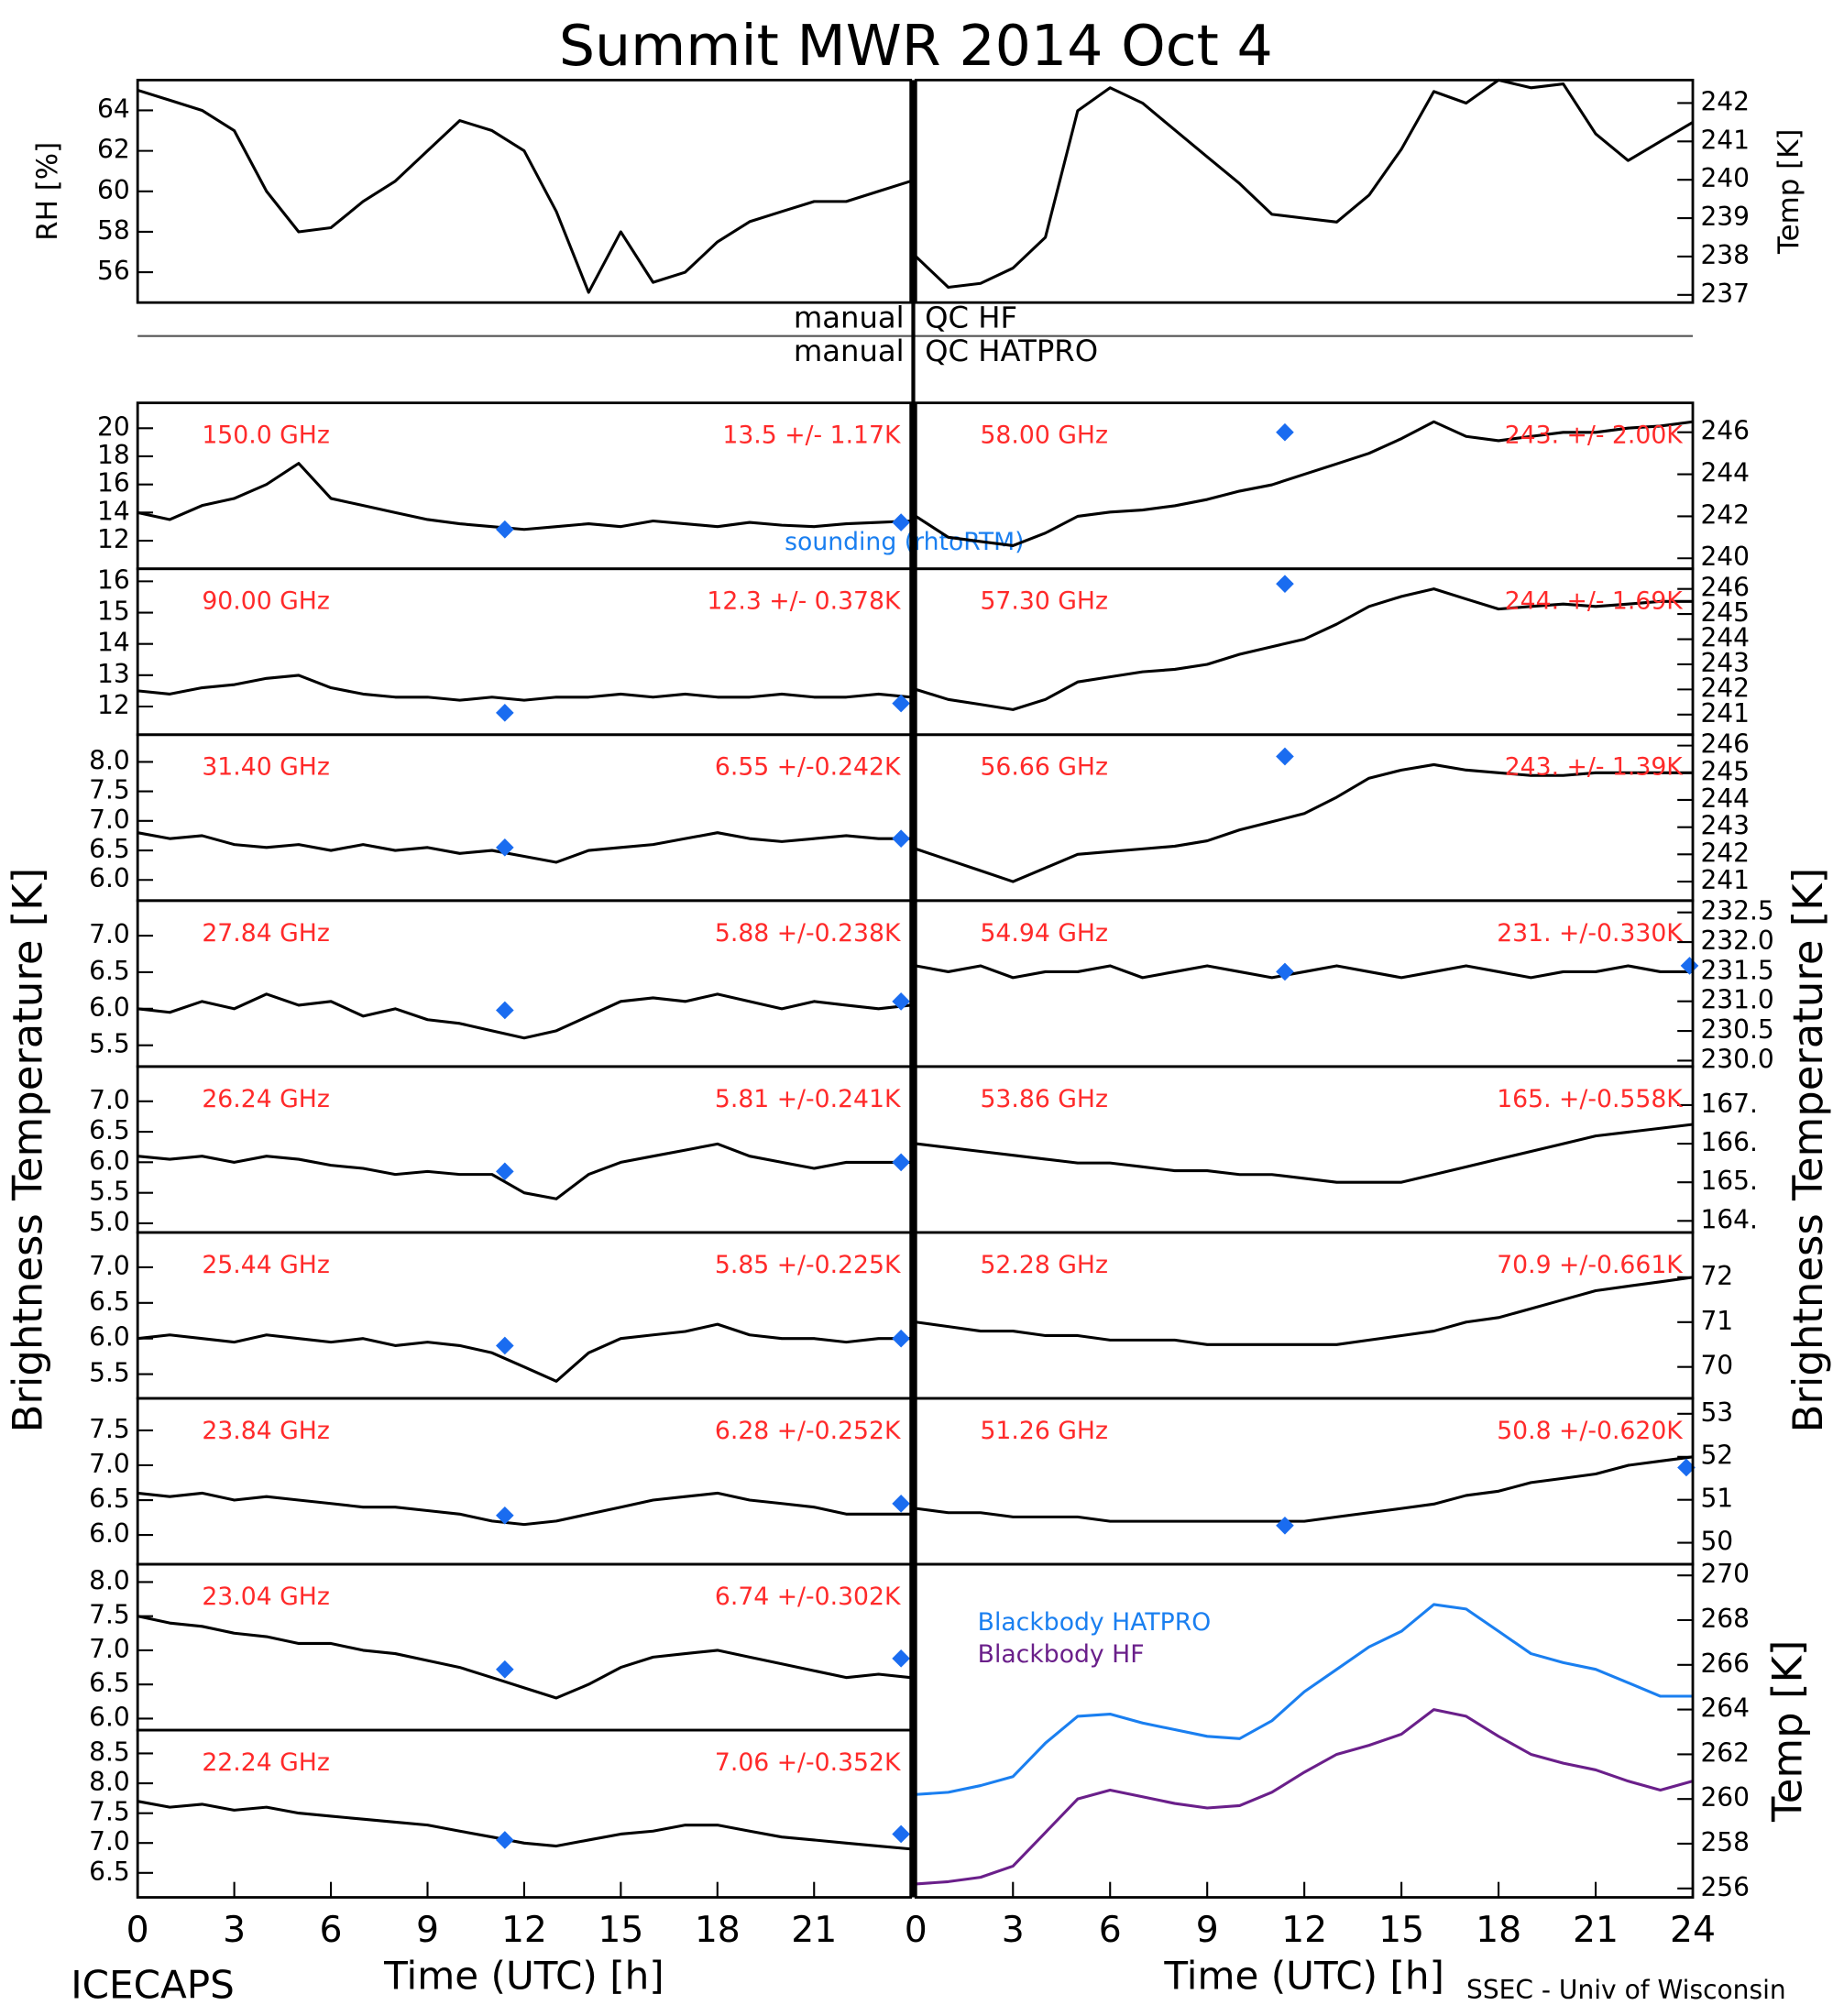 This screenshot has width=1833, height=2016. What do you see at coordinates (109, 1044) in the screenshot?
I see `y-tick-label: 5.5` at bounding box center [109, 1044].